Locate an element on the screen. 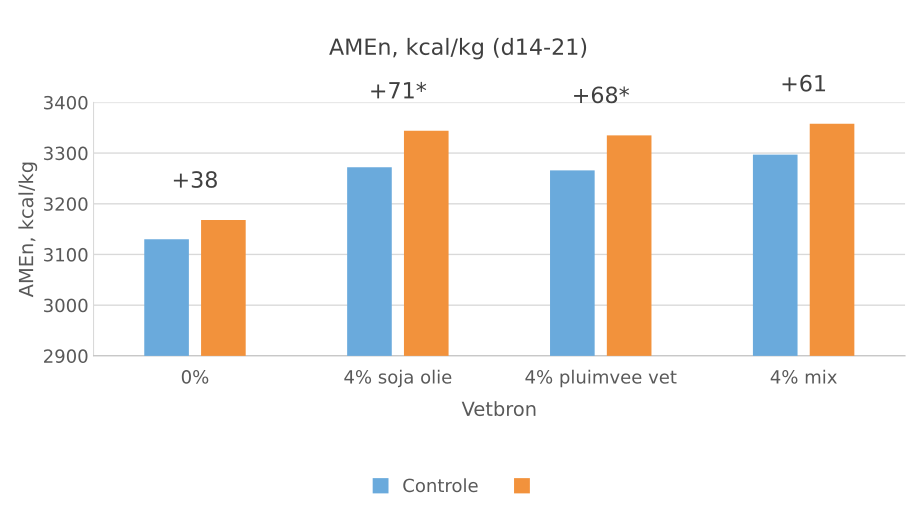  y-tick-label: 3100 is located at coordinates (66, 255).